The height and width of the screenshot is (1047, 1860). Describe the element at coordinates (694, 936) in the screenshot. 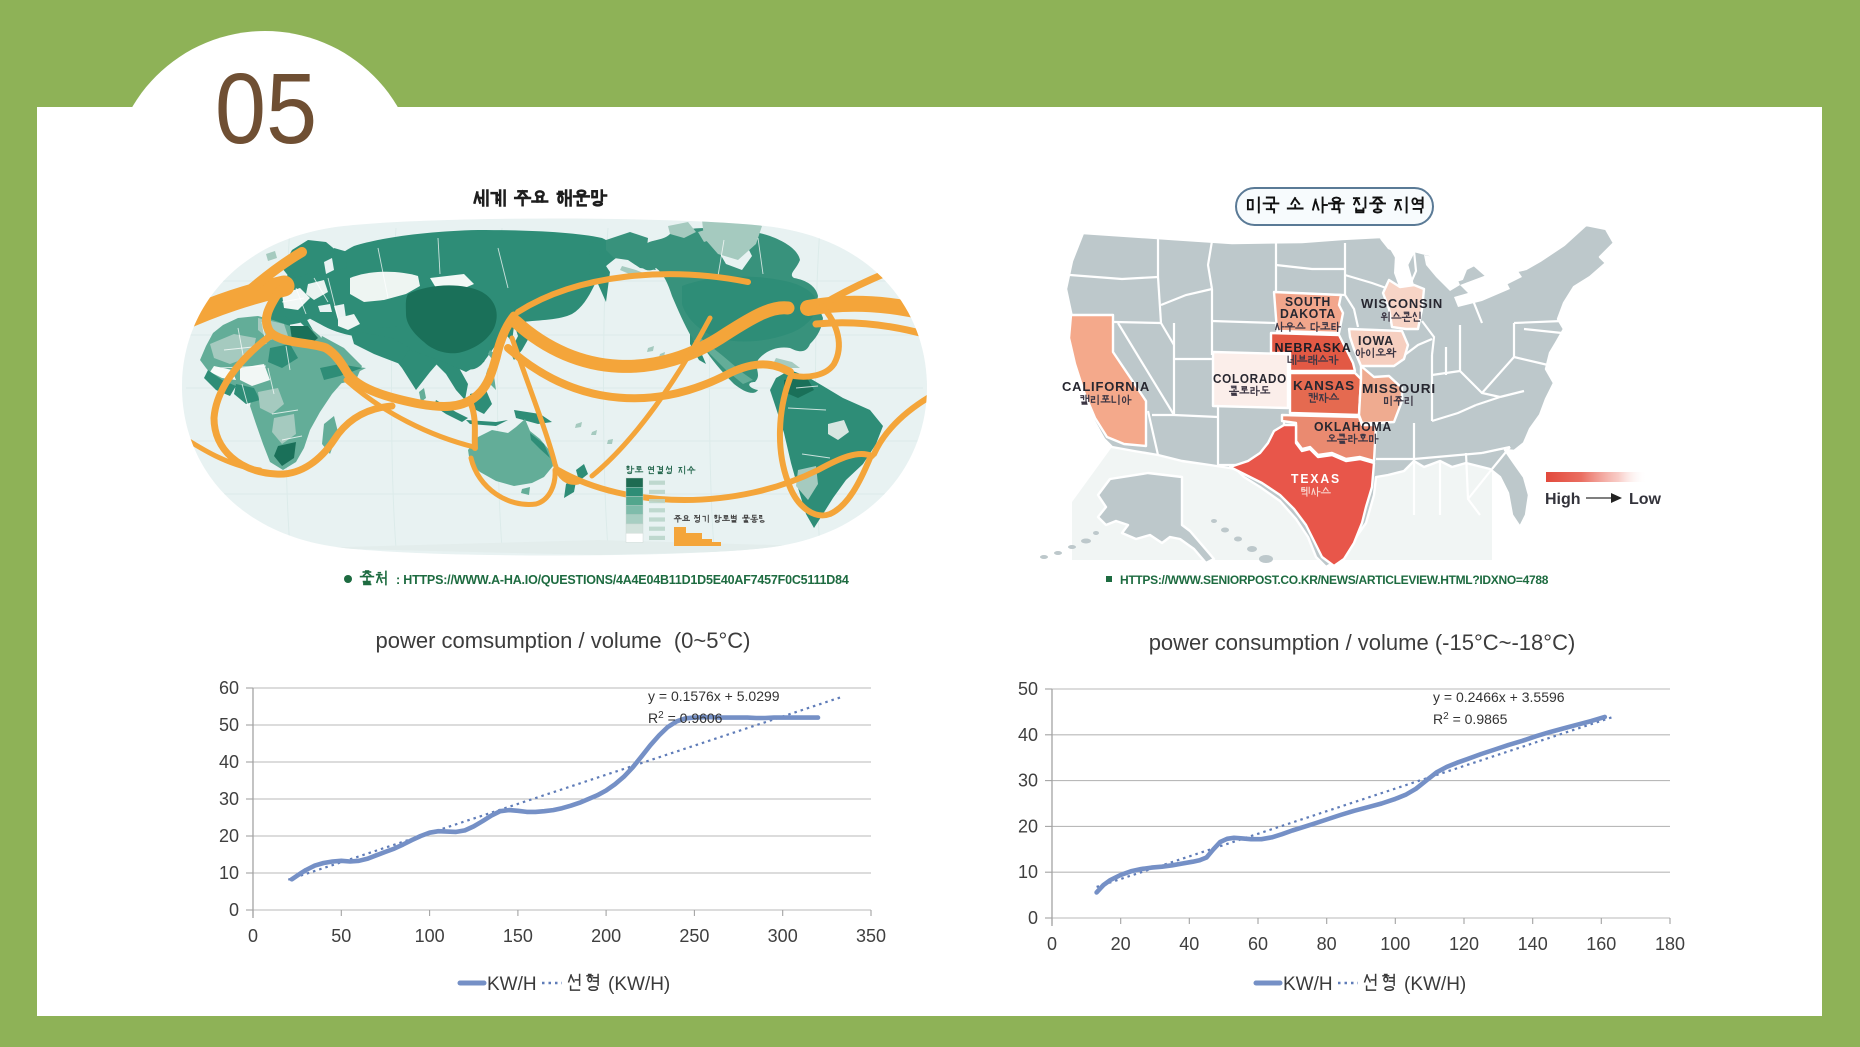

I see `svg-text: 250` at that location.